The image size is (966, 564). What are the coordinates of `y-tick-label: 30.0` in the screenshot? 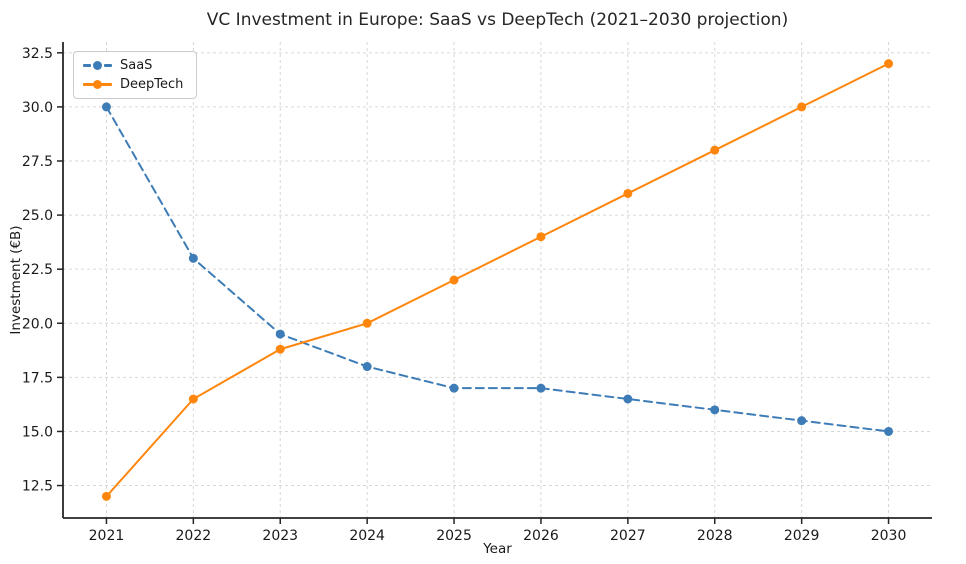 It's located at (37, 108).